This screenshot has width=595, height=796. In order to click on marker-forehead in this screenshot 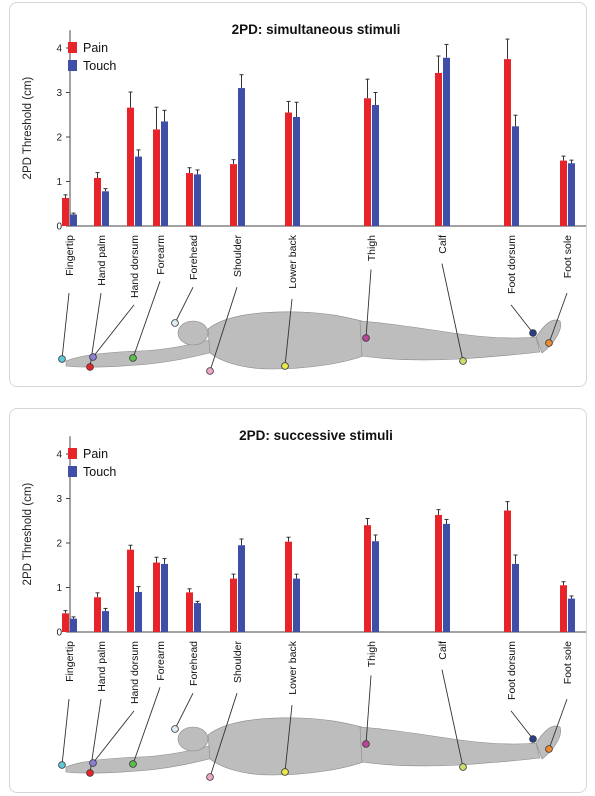, I will do `click(175, 729)`.